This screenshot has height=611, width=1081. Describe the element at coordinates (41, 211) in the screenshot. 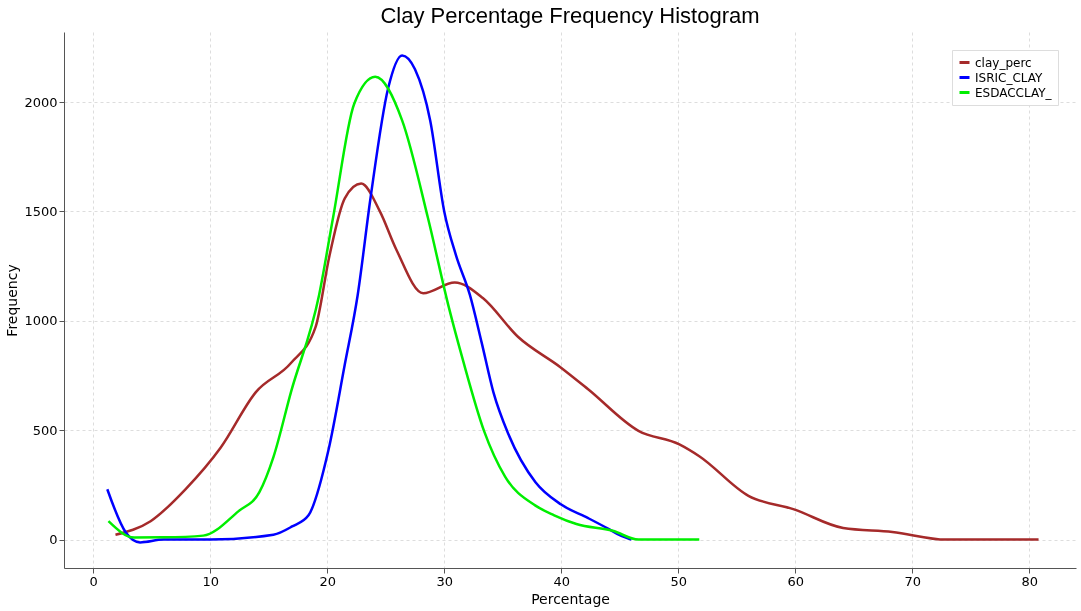

I see `y-tick-label: 1500` at that location.